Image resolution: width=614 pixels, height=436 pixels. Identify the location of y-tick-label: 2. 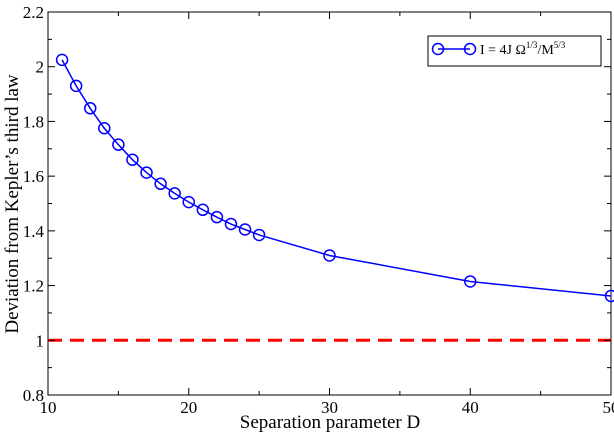
(40, 67).